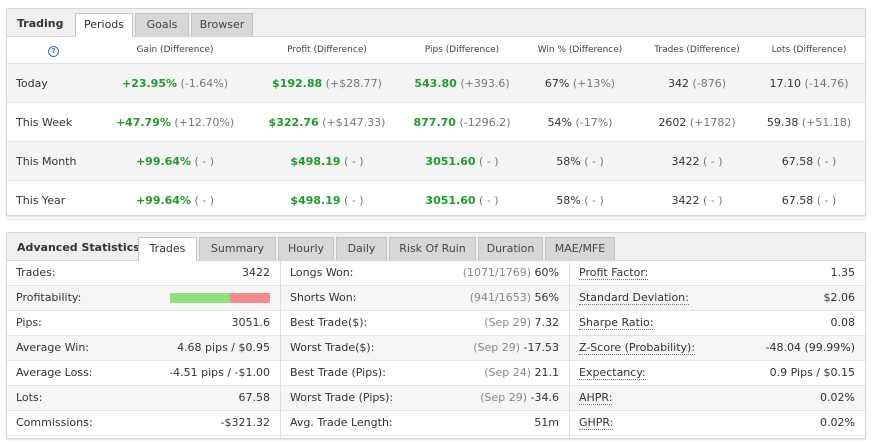 The image size is (871, 446). Describe the element at coordinates (322, 272) in the screenshot. I see `stat-label: Longs Won:` at that location.